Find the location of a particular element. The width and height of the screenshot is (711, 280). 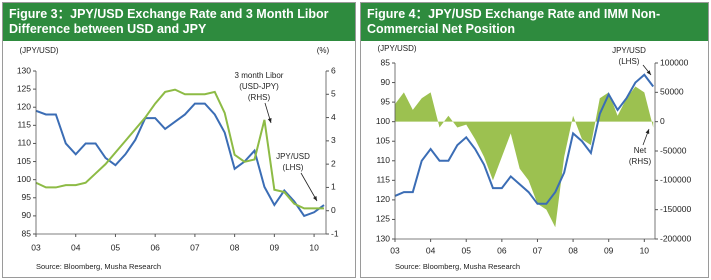

y2-tick-label: -50000 is located at coordinates (673, 150).